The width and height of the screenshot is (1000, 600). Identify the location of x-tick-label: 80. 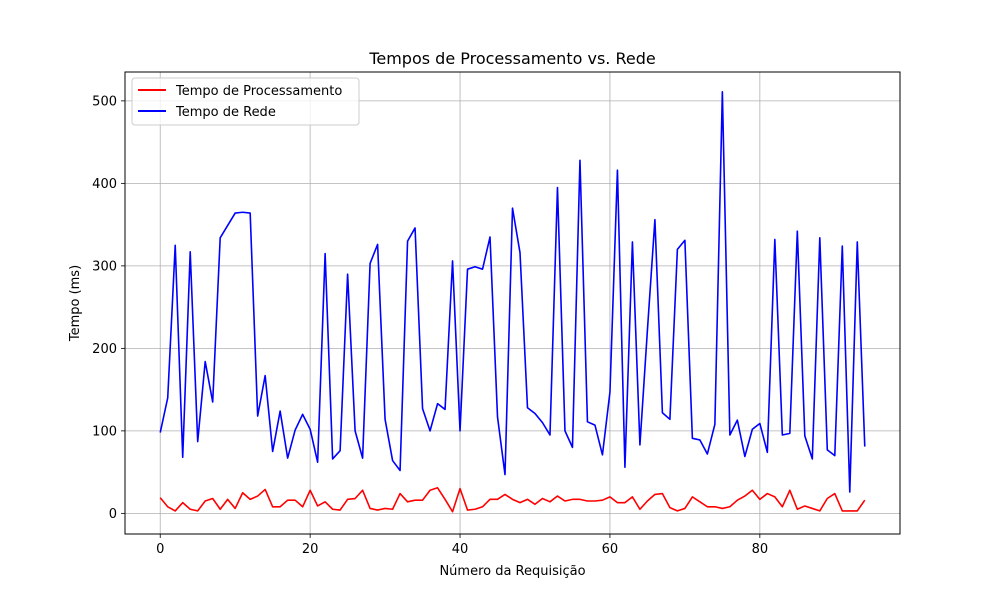
(760, 549).